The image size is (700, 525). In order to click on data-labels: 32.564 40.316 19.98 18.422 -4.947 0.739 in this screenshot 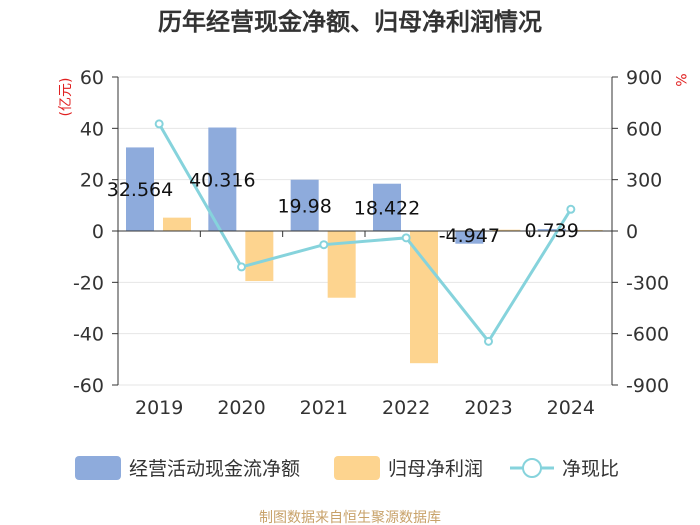, I will do `click(343, 208)`.